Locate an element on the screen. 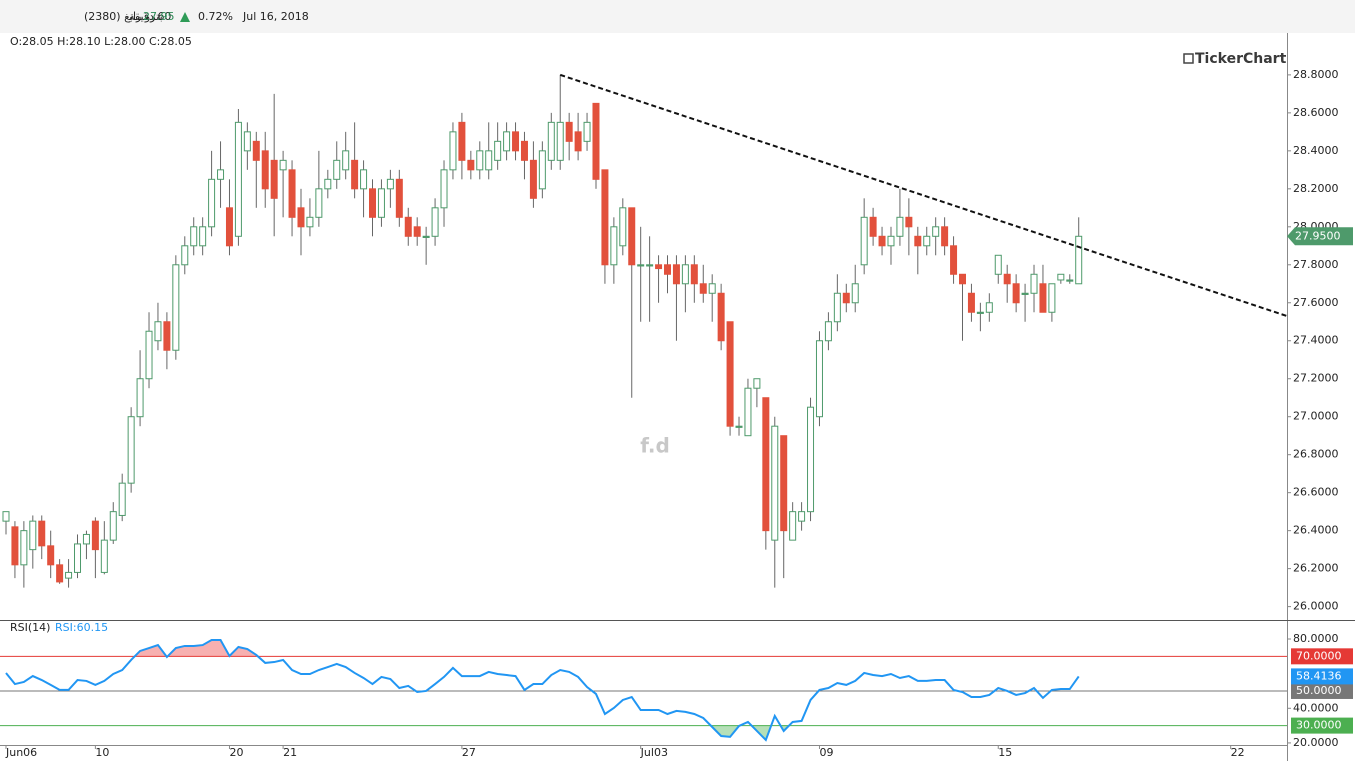 This screenshot has height=761, width=1355. y-tick-label: 26.6000 is located at coordinates (1316, 492).